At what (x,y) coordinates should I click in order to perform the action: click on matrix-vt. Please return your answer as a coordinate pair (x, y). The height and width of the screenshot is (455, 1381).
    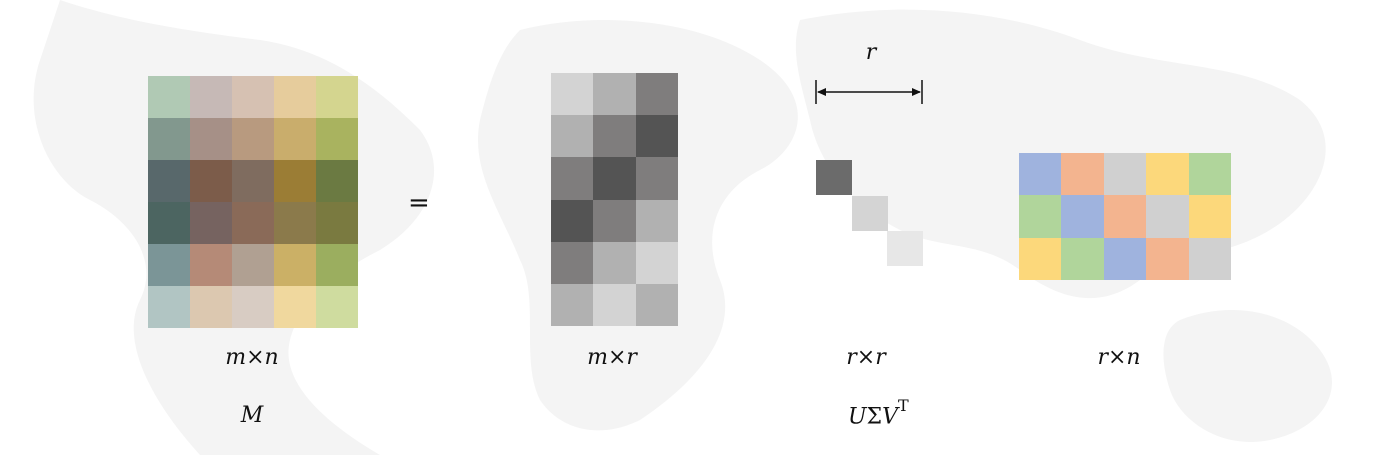
    Looking at the image, I should click on (1125, 216).